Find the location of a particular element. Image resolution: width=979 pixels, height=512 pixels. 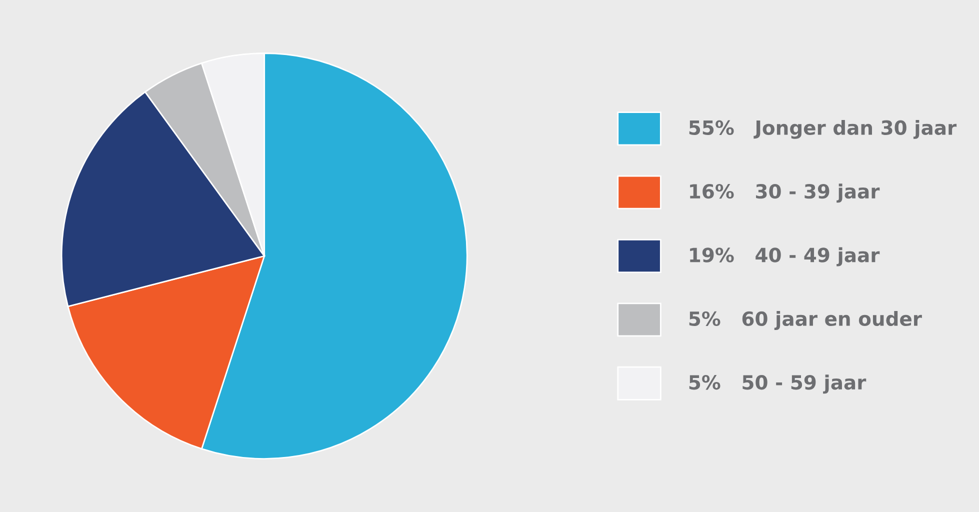

legend-label: 16% 30 - 39 jaar is located at coordinates (785, 193).